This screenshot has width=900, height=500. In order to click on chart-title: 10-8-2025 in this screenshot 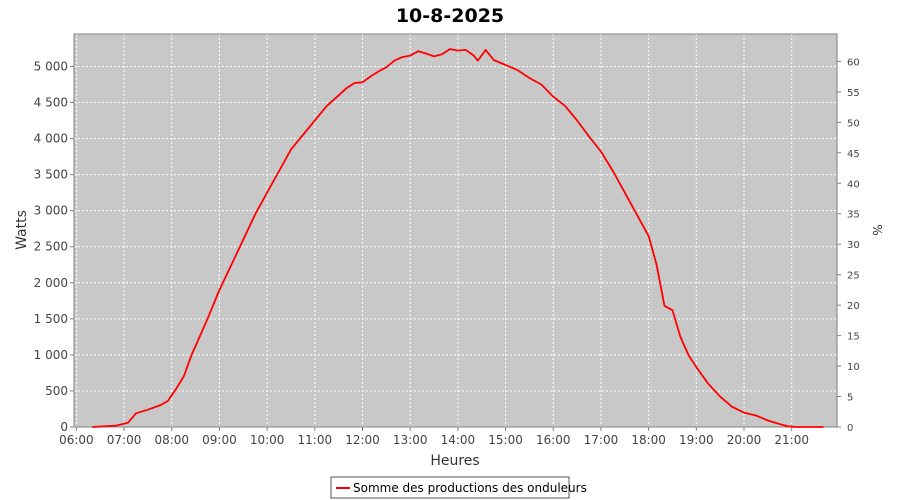, I will do `click(450, 16)`.